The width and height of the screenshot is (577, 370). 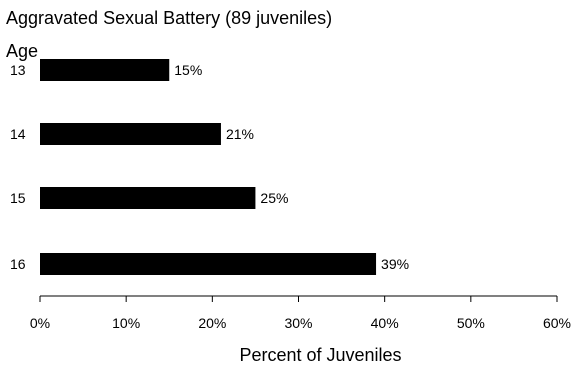 What do you see at coordinates (40, 323) in the screenshot?
I see `x-tick-label: 0%` at bounding box center [40, 323].